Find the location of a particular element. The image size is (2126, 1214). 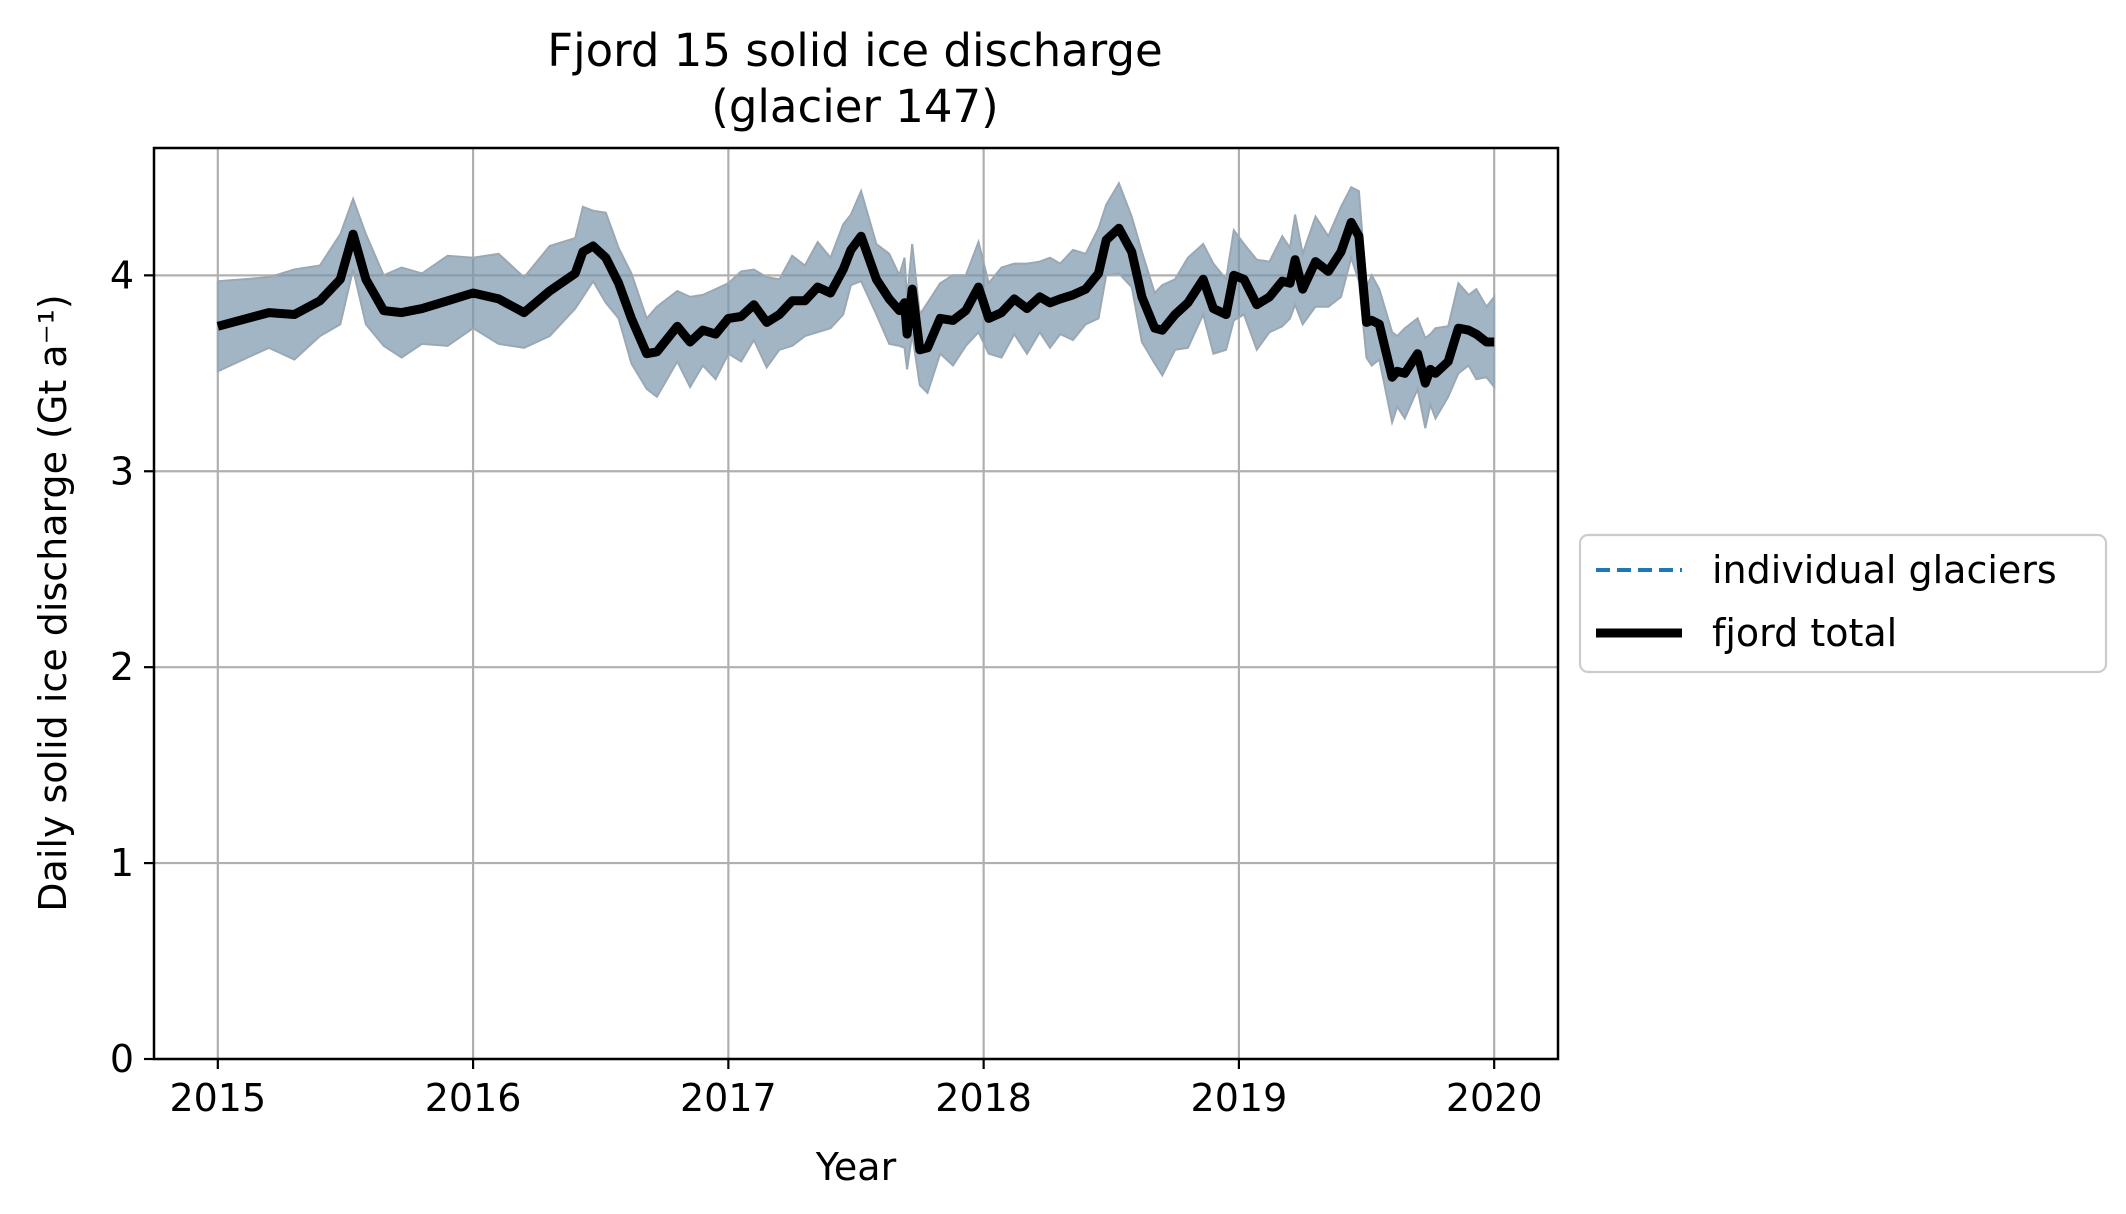

uncertainty-band is located at coordinates (856, 305).